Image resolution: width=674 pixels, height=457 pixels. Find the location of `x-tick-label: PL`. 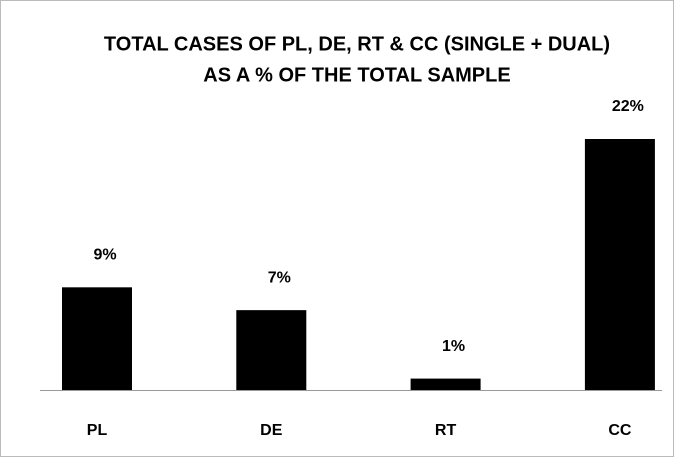

x-tick-label: PL is located at coordinates (97, 430).